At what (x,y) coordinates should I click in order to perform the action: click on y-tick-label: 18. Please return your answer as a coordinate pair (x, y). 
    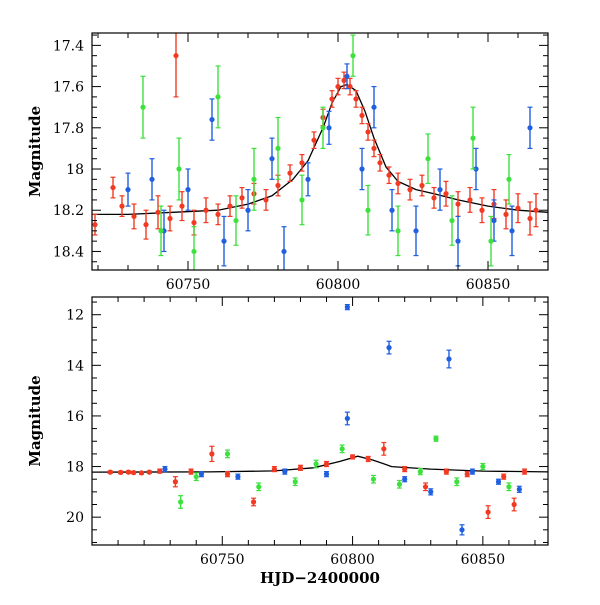
    Looking at the image, I should click on (75, 170).